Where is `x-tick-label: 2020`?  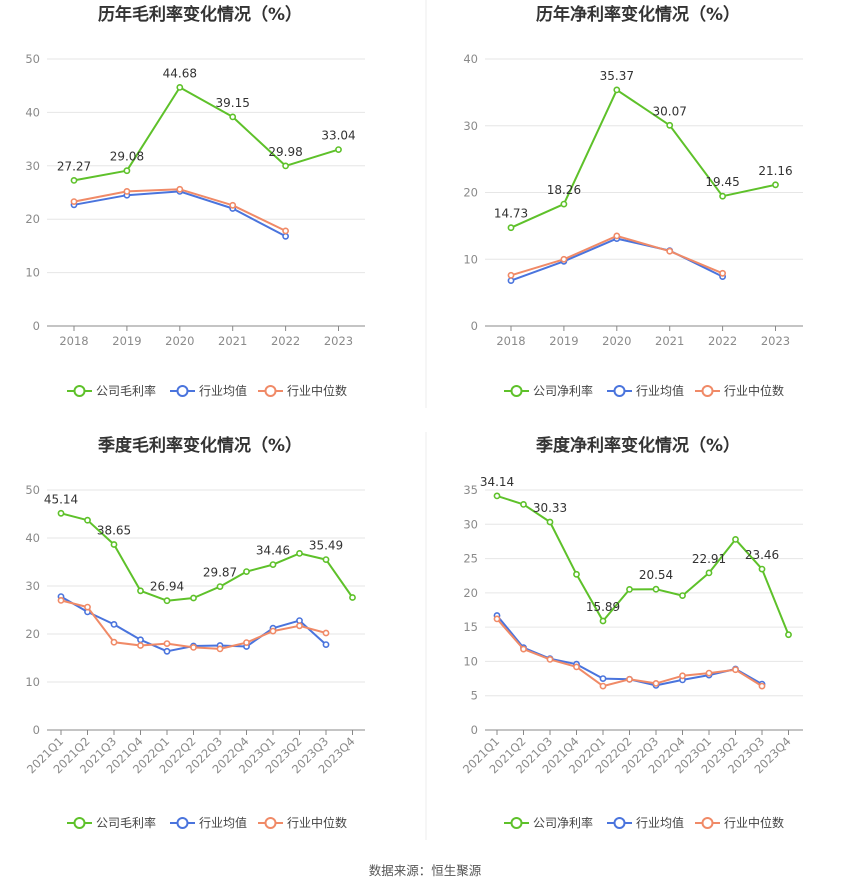 x-tick-label: 2020 is located at coordinates (179, 341).